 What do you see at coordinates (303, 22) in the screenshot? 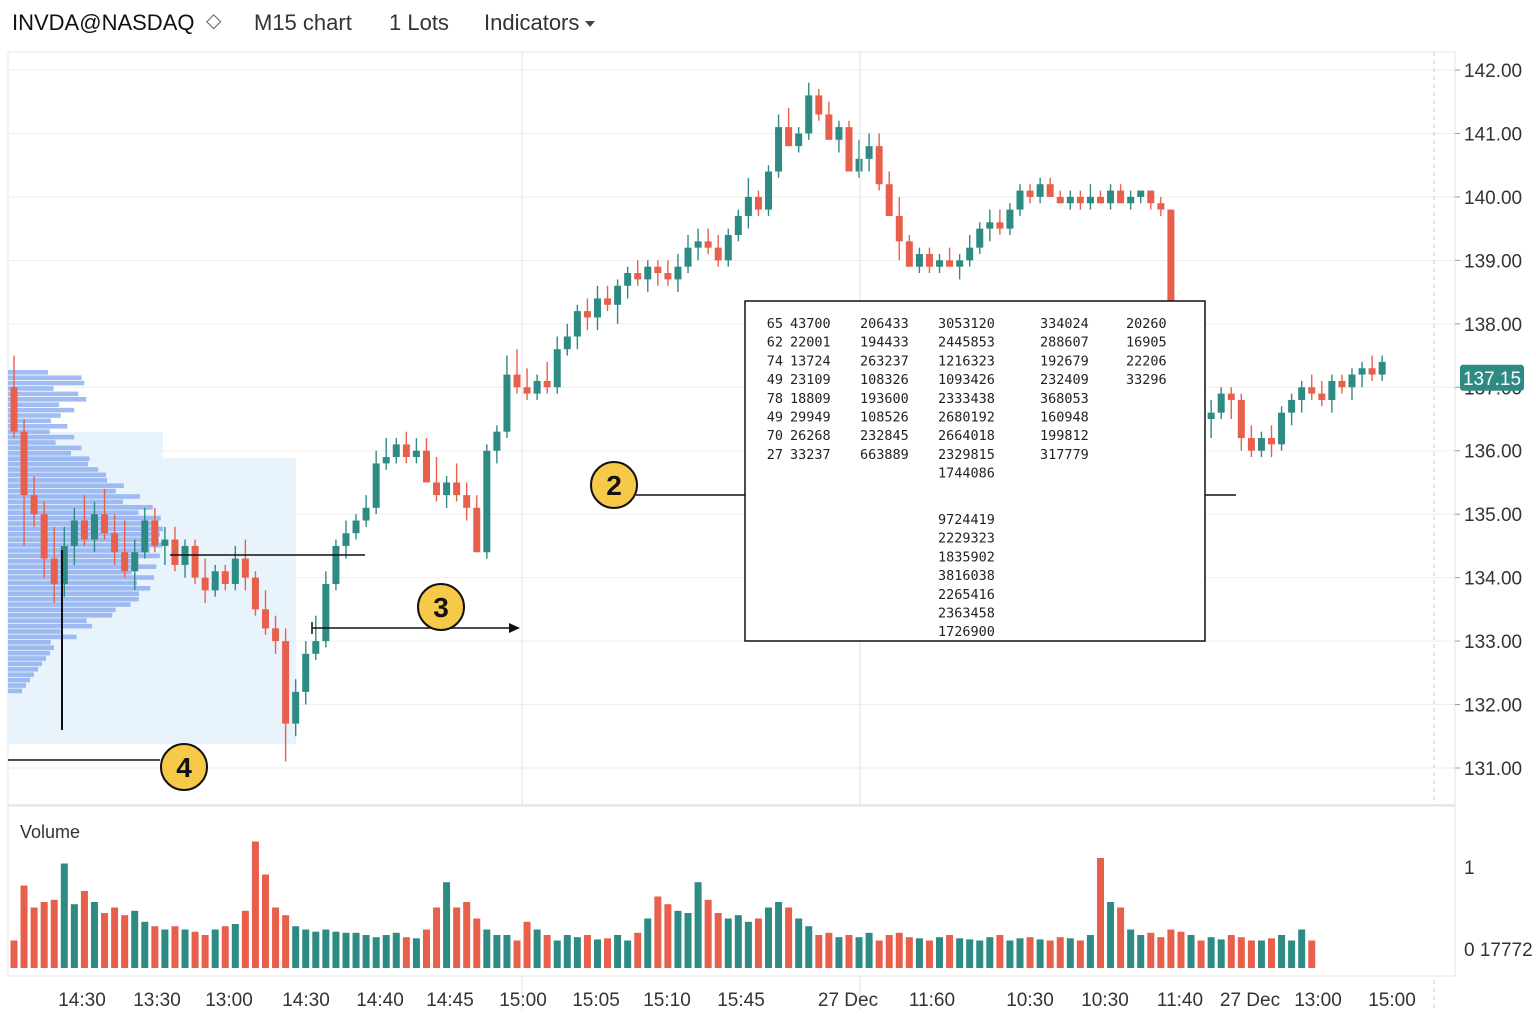
I see `timeframe-selector: M15 chart` at bounding box center [303, 22].